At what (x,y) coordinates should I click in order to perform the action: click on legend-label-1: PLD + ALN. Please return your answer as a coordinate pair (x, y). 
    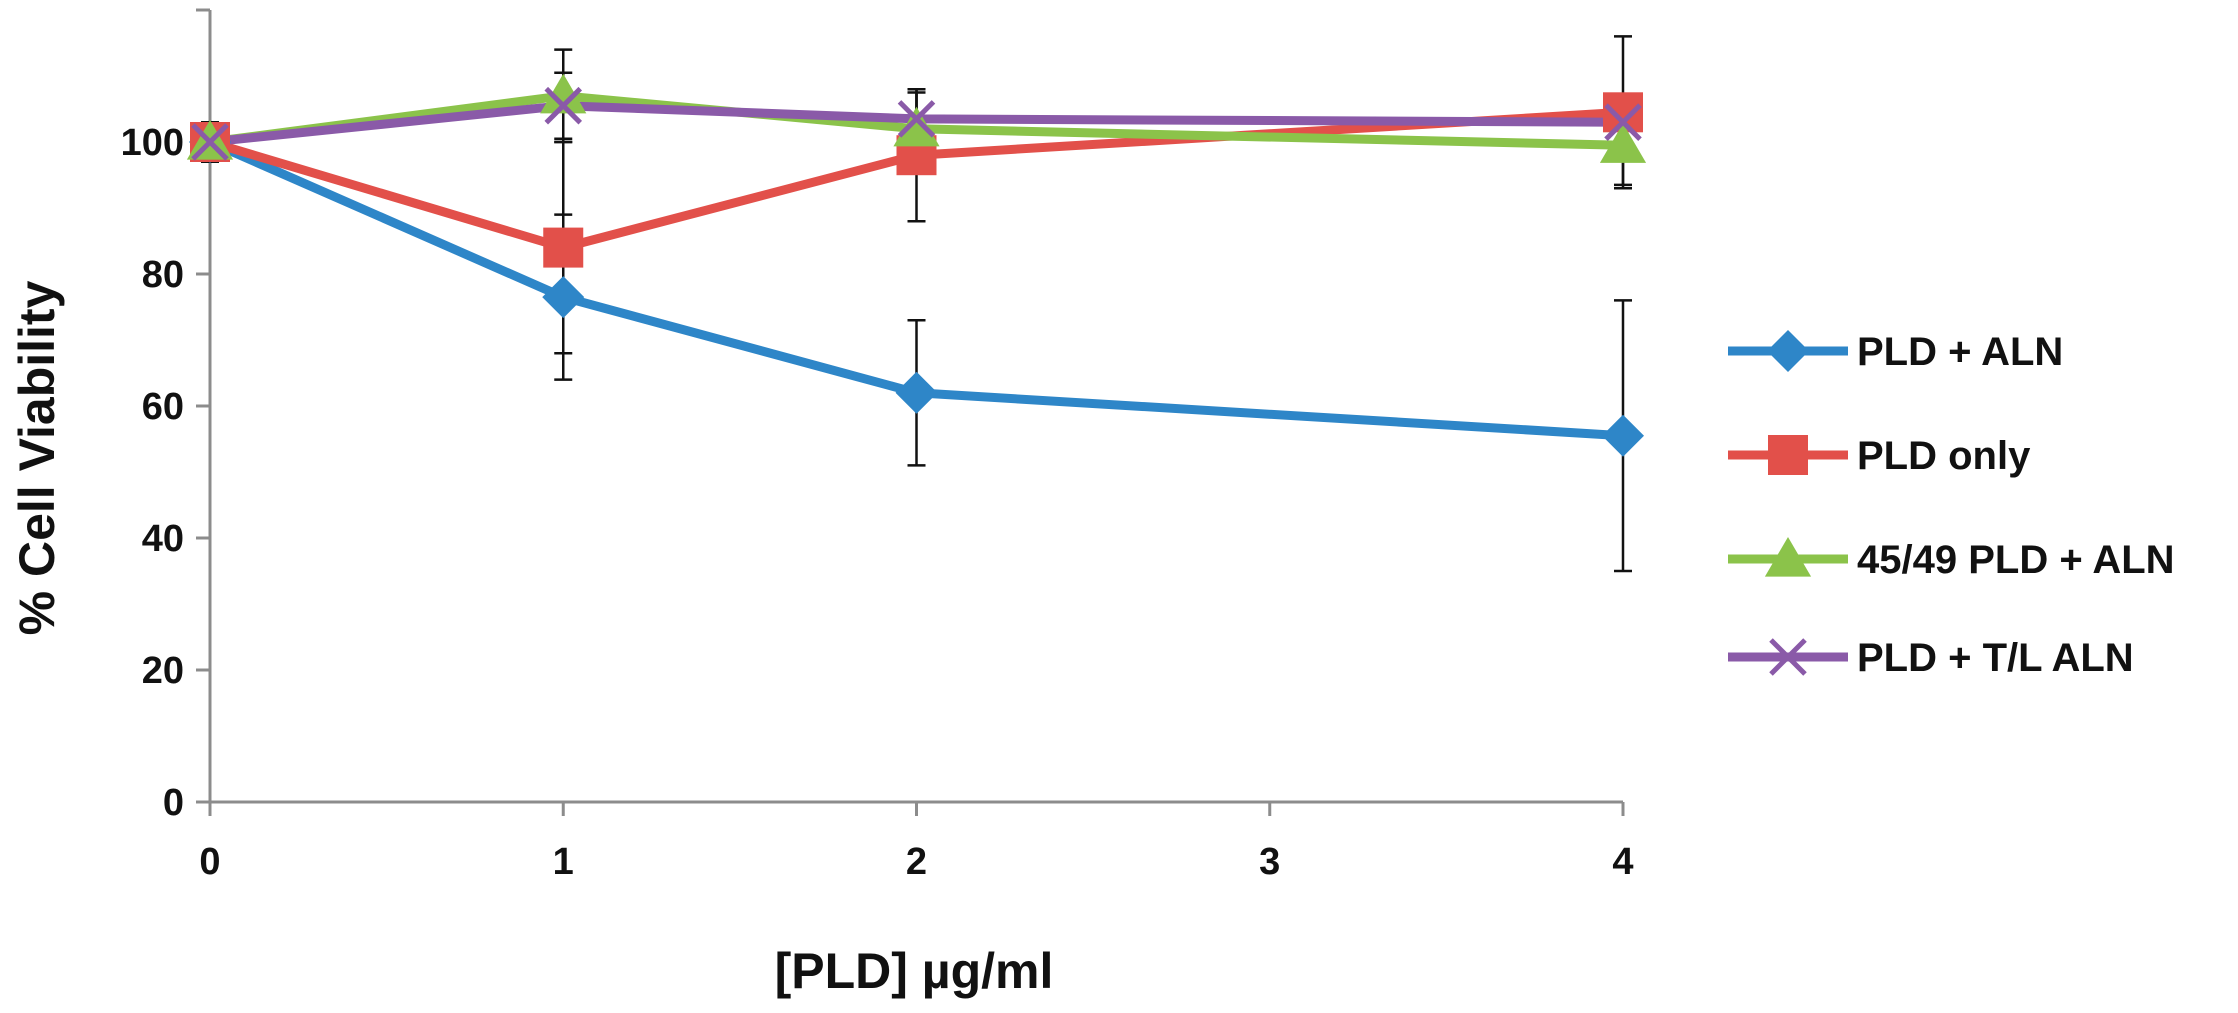
    Looking at the image, I should click on (1960, 352).